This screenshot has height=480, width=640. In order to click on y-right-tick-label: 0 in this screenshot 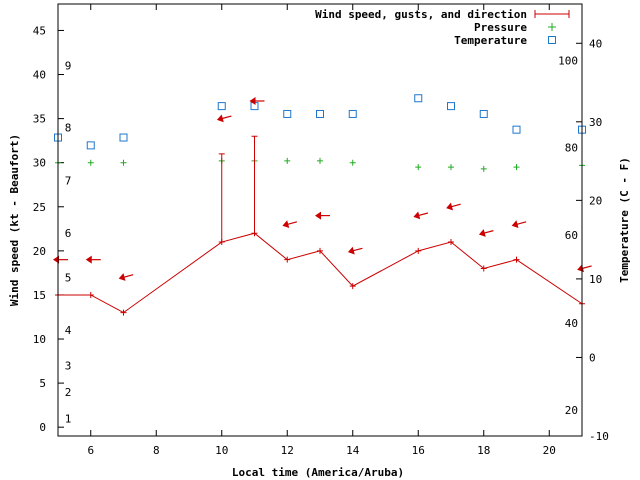, I will do `click(592, 357)`.